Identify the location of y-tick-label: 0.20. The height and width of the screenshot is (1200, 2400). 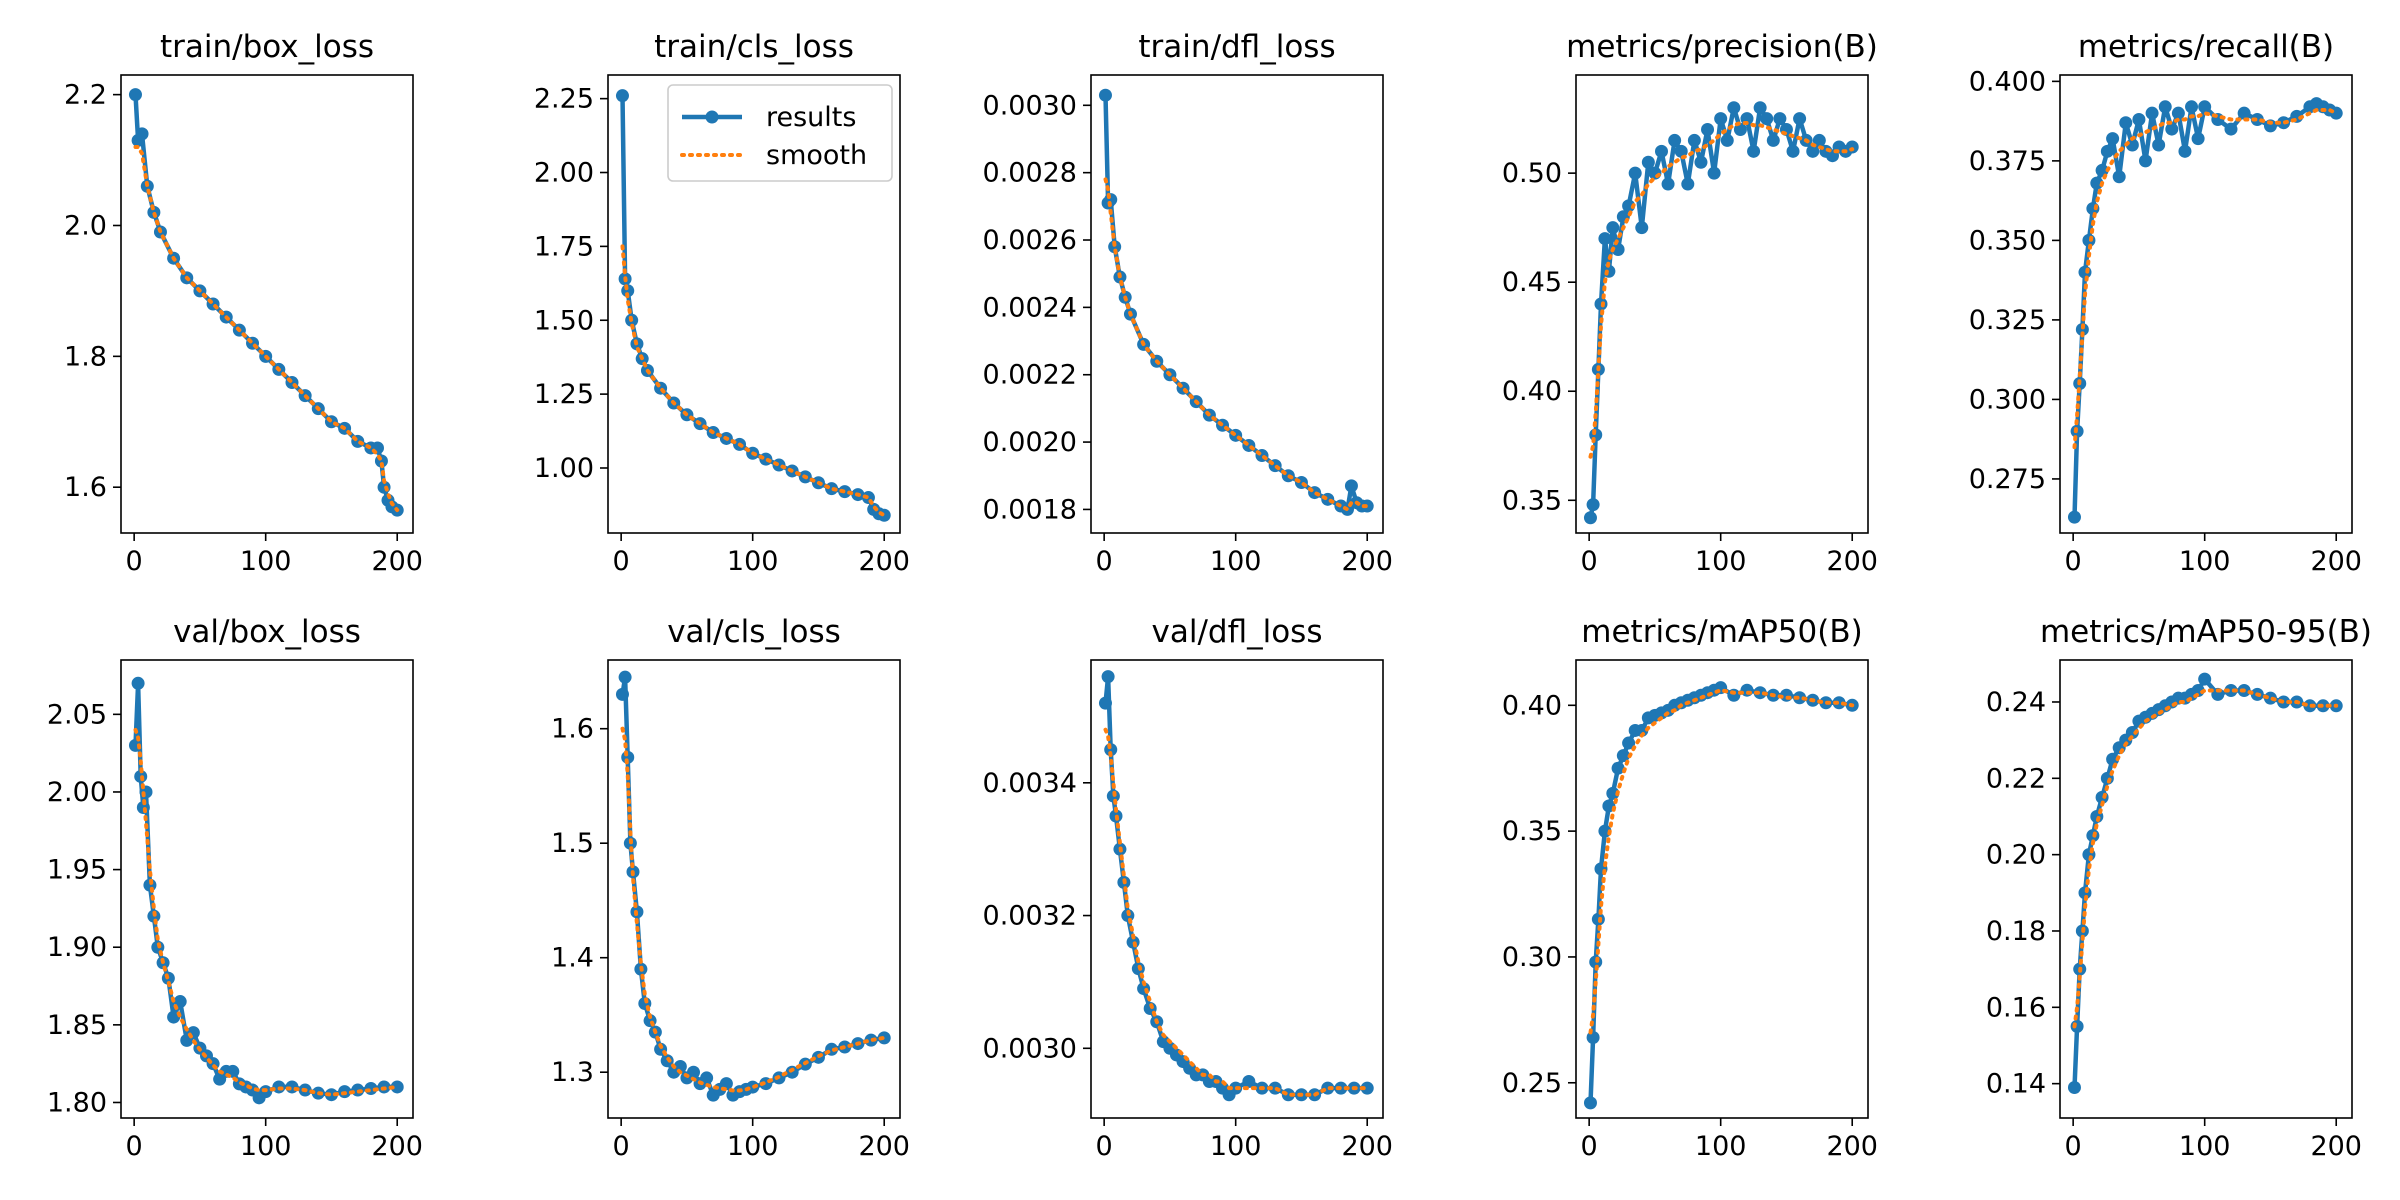
(2016, 855).